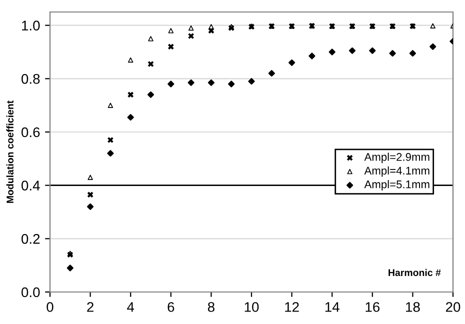 The height and width of the screenshot is (324, 465). I want to click on y-tick-label: 1.0, so click(31, 25).